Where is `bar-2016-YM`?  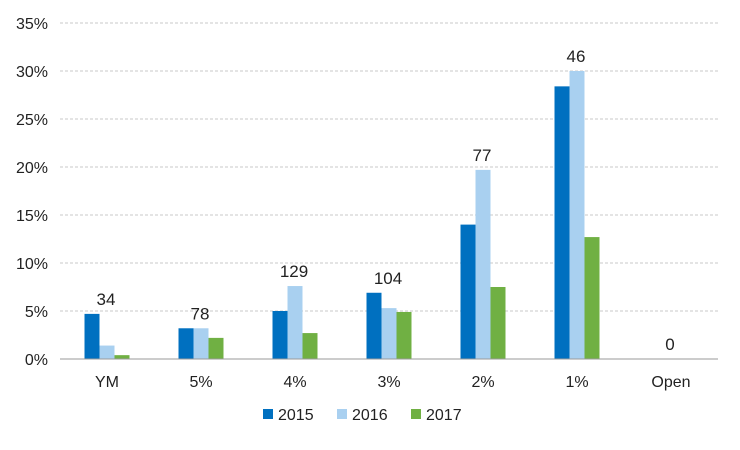
bar-2016-YM is located at coordinates (107, 352).